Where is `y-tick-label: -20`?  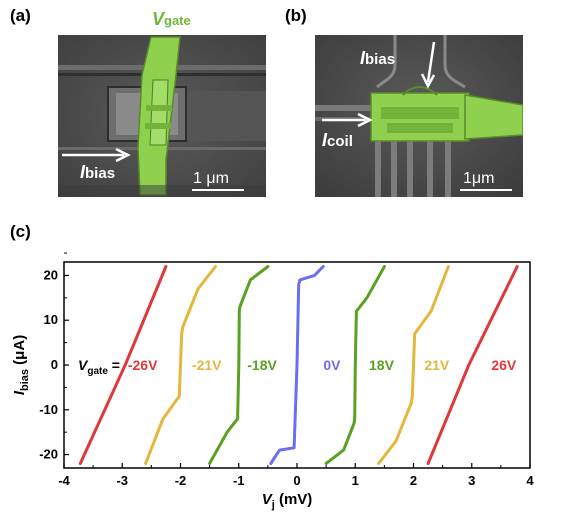 y-tick-label: -20 is located at coordinates (48, 454).